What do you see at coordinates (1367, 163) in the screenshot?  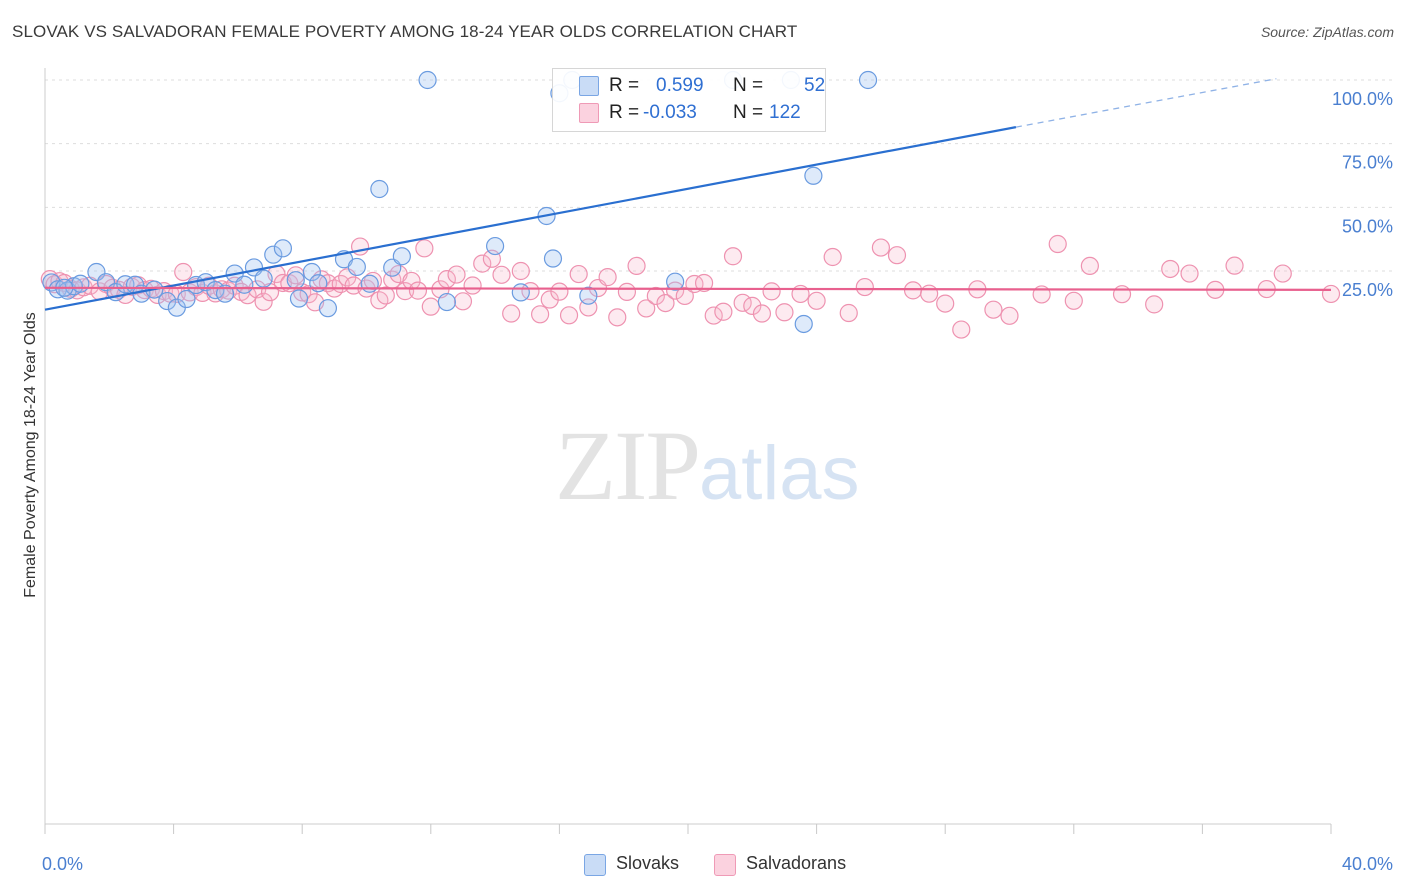 I see `y-tick-label: 75.0%` at bounding box center [1367, 163].